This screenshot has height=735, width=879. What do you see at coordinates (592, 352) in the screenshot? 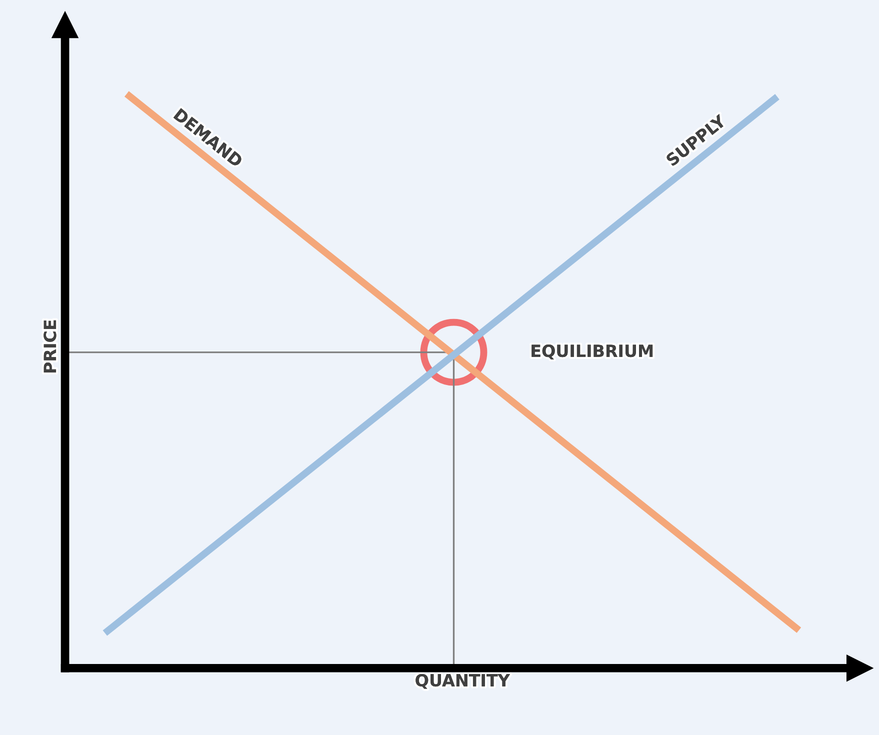
I see `annotation: EQUILIBRIUM` at bounding box center [592, 352].